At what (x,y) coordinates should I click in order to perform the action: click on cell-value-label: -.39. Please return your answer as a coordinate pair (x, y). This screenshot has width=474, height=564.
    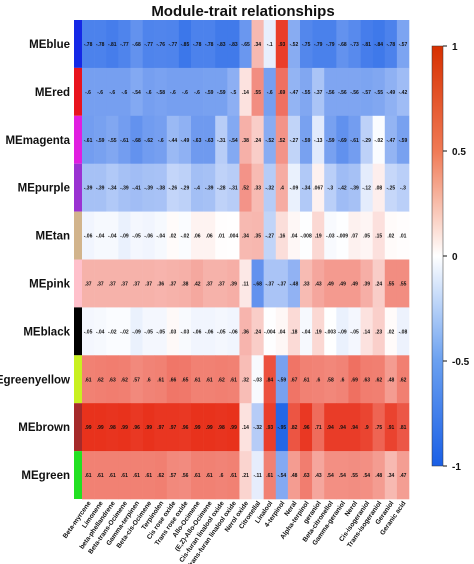
    Looking at the image, I should click on (88, 189).